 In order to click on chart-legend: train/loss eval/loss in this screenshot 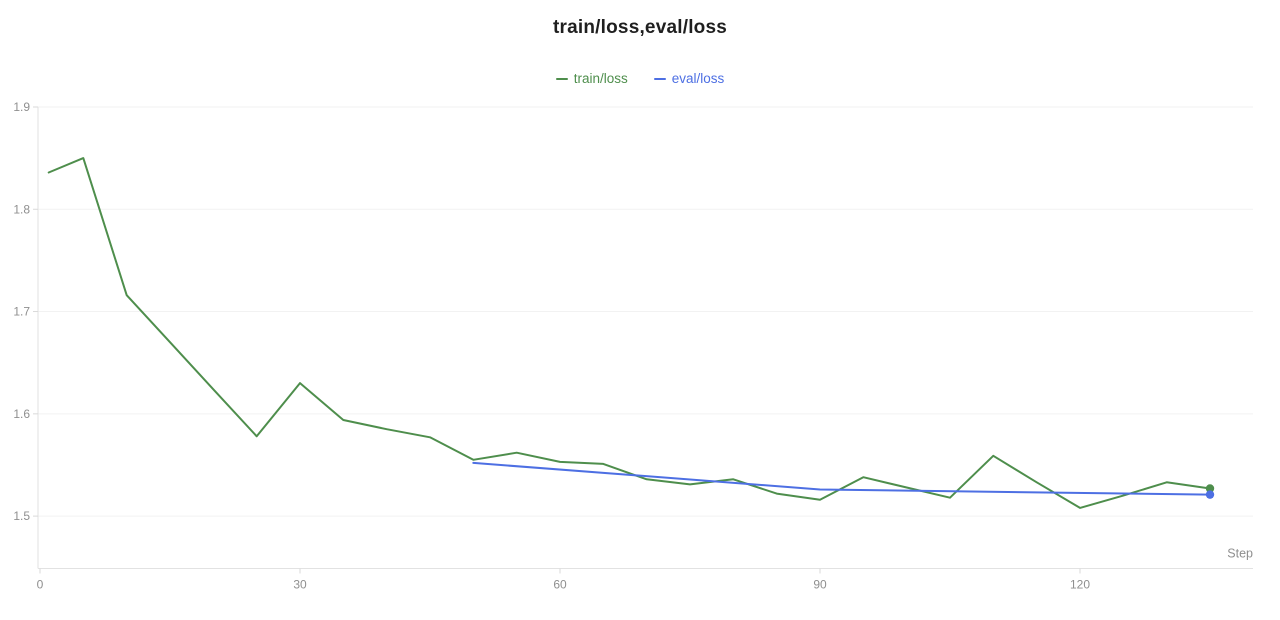, I will do `click(640, 78)`.